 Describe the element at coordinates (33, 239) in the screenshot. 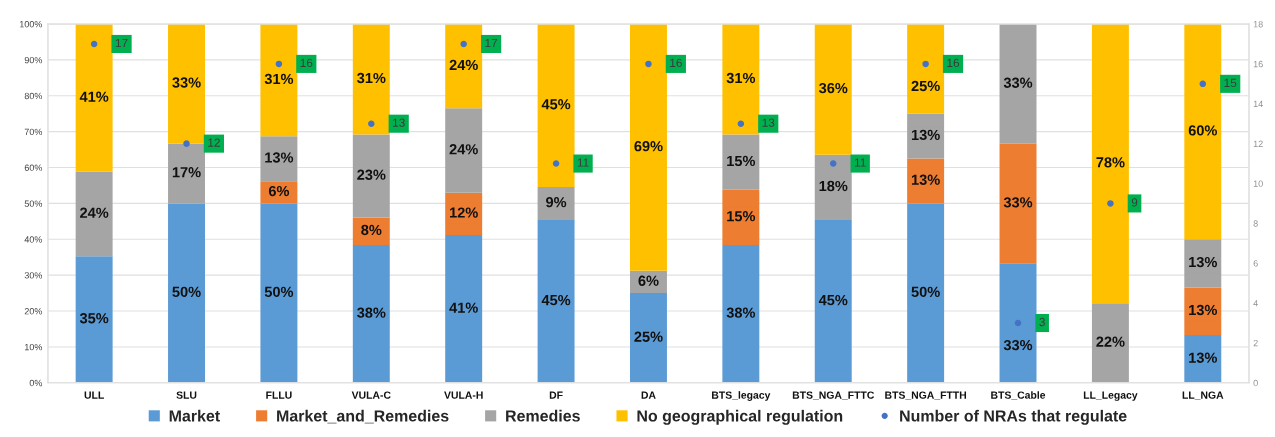

I see `y-tick-label: 40%` at that location.